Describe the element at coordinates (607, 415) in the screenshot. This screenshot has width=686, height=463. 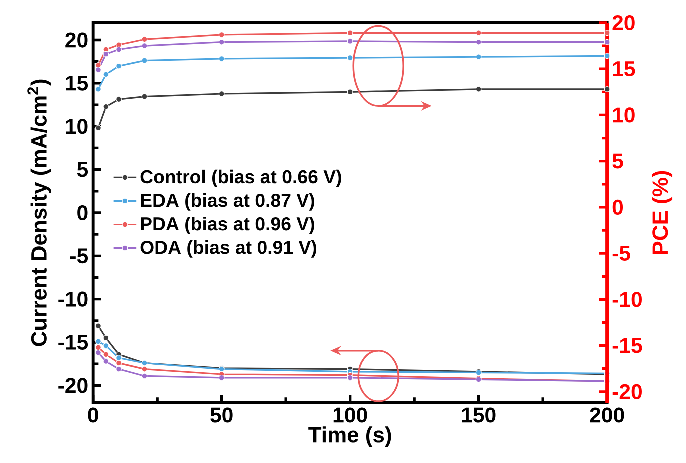
I see `x-tick-label: 200` at that location.